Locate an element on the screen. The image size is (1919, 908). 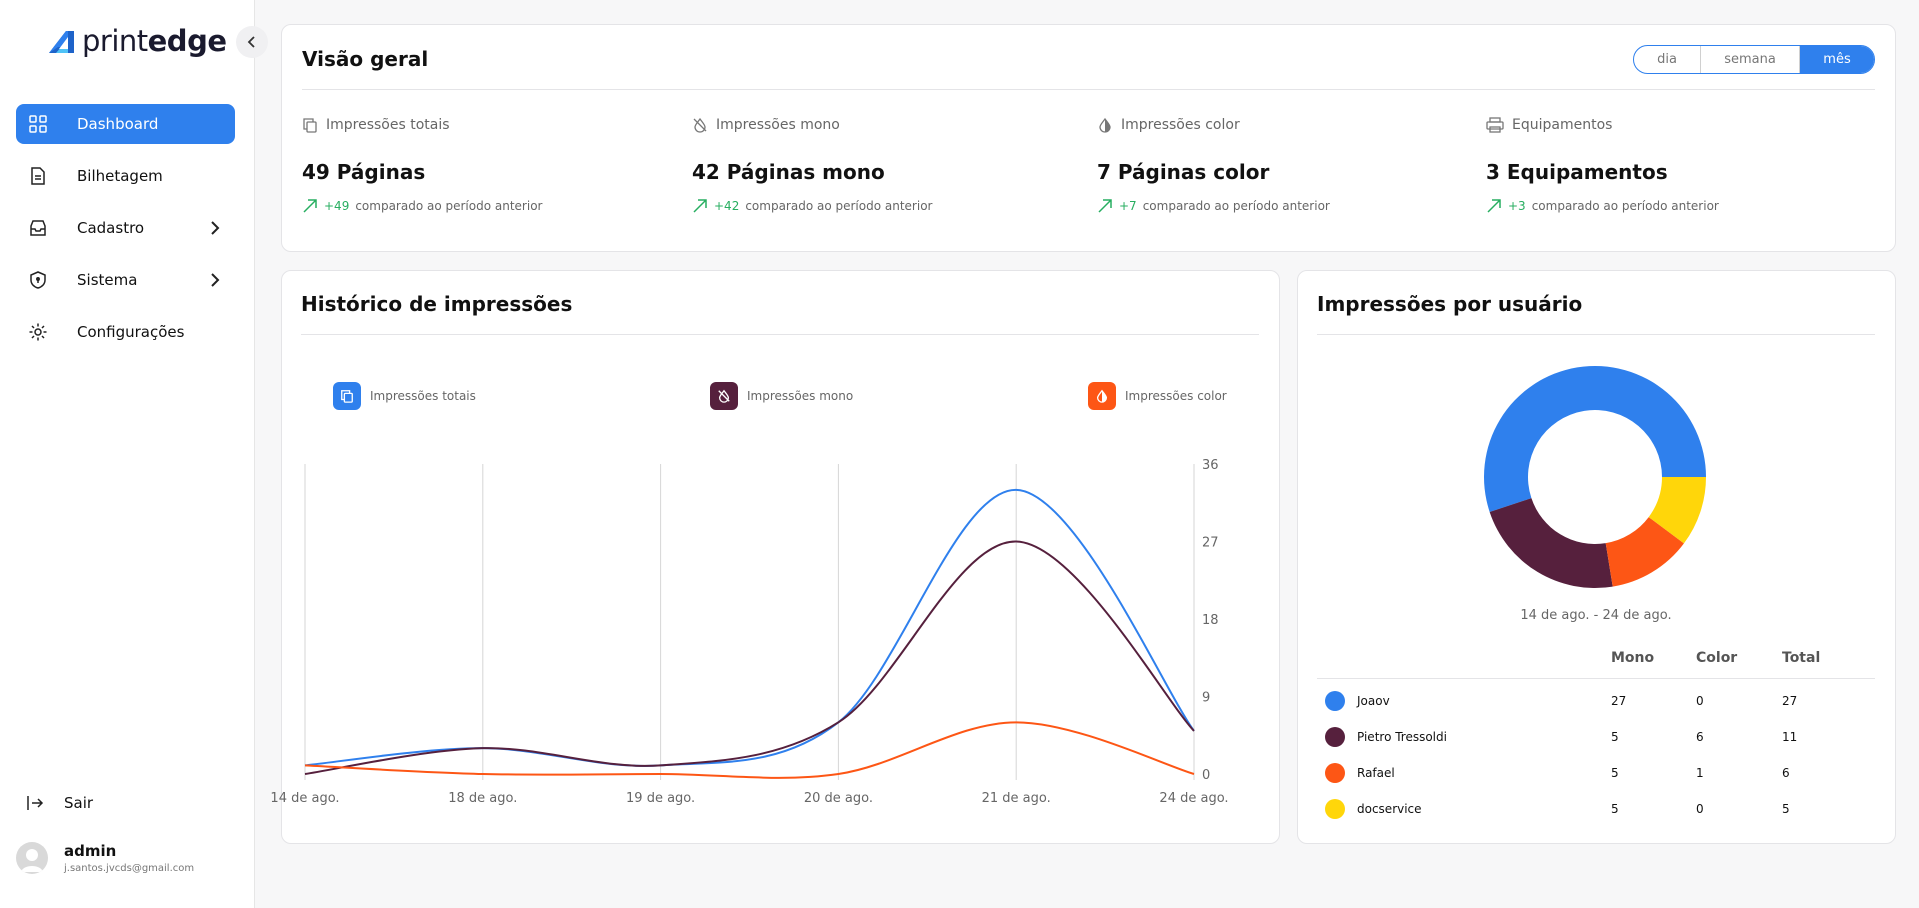
user-name-cell: Joaov is located at coordinates (1373, 701).